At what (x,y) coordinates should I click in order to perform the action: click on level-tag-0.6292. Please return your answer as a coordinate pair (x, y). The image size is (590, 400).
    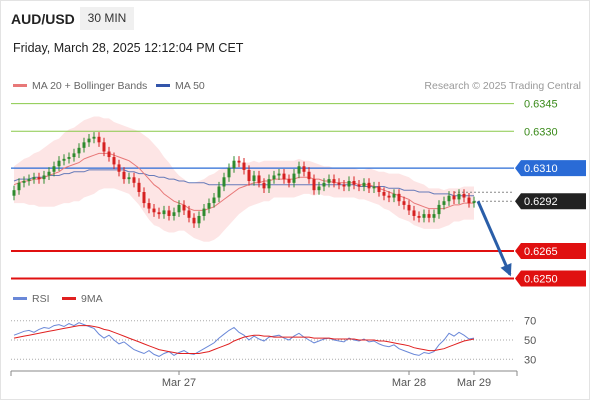
    Looking at the image, I should click on (550, 201).